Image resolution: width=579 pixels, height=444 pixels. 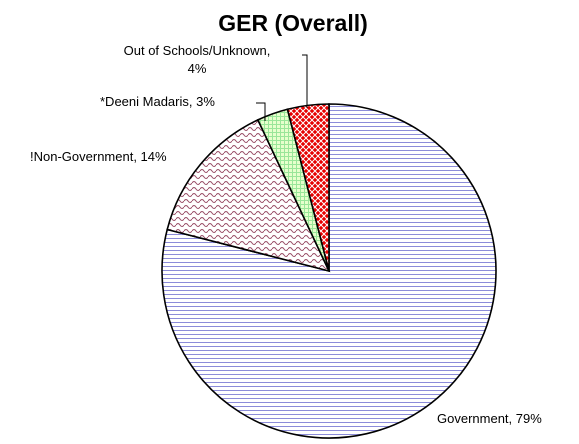 I want to click on chart-title: GER (Overall), so click(x=293, y=23).